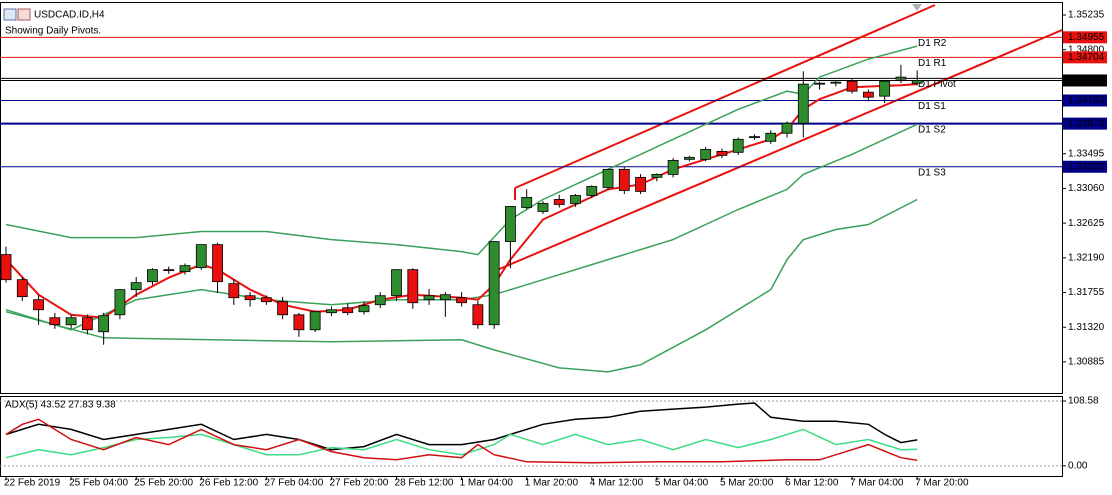 This screenshot has width=1112, height=495. Describe the element at coordinates (228, 483) in the screenshot. I see `x-tick-label: 26 Feb 12:00` at that location.